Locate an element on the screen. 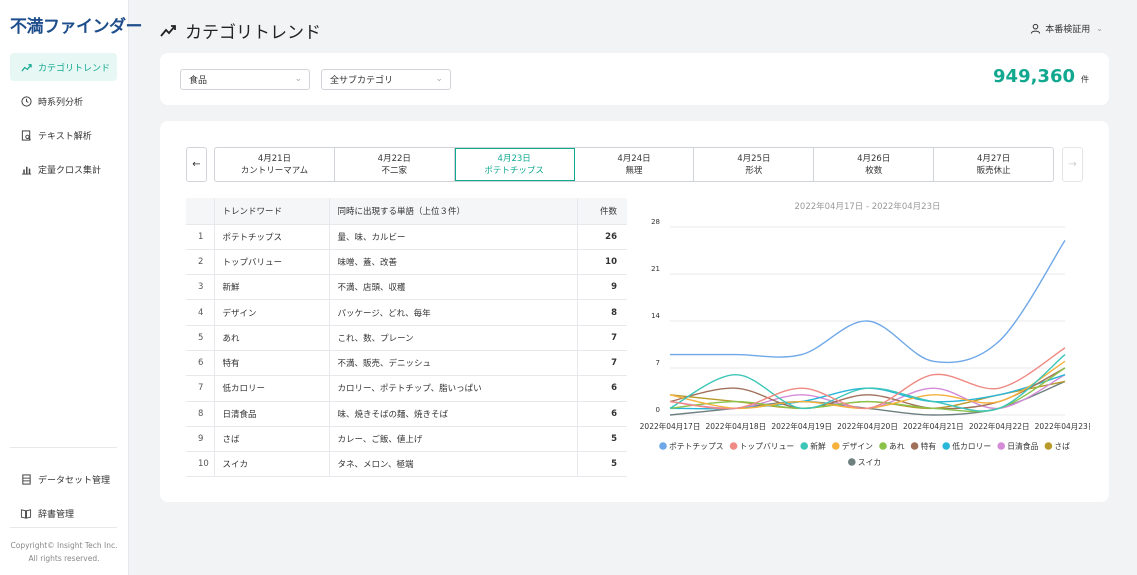 This screenshot has width=1137, height=575. date-tab: 4月24日 無理 is located at coordinates (635, 164).